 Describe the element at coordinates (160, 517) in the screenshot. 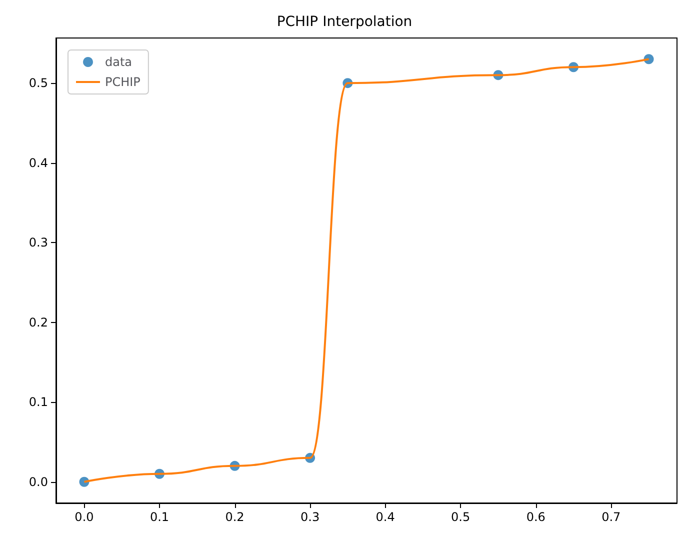

I see `x-tick-label: 0.1` at that location.